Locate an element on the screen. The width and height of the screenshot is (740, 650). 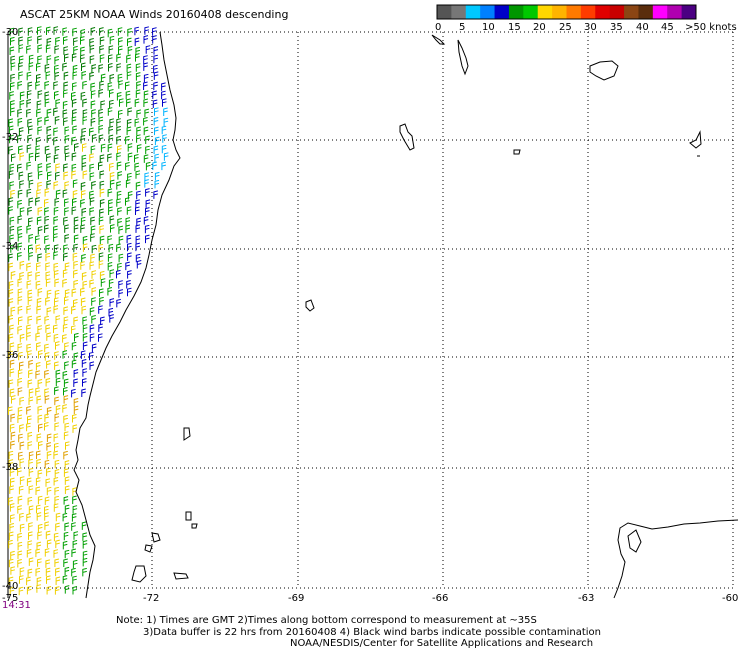
wind-speed-colorbar is located at coordinates (566, 12).